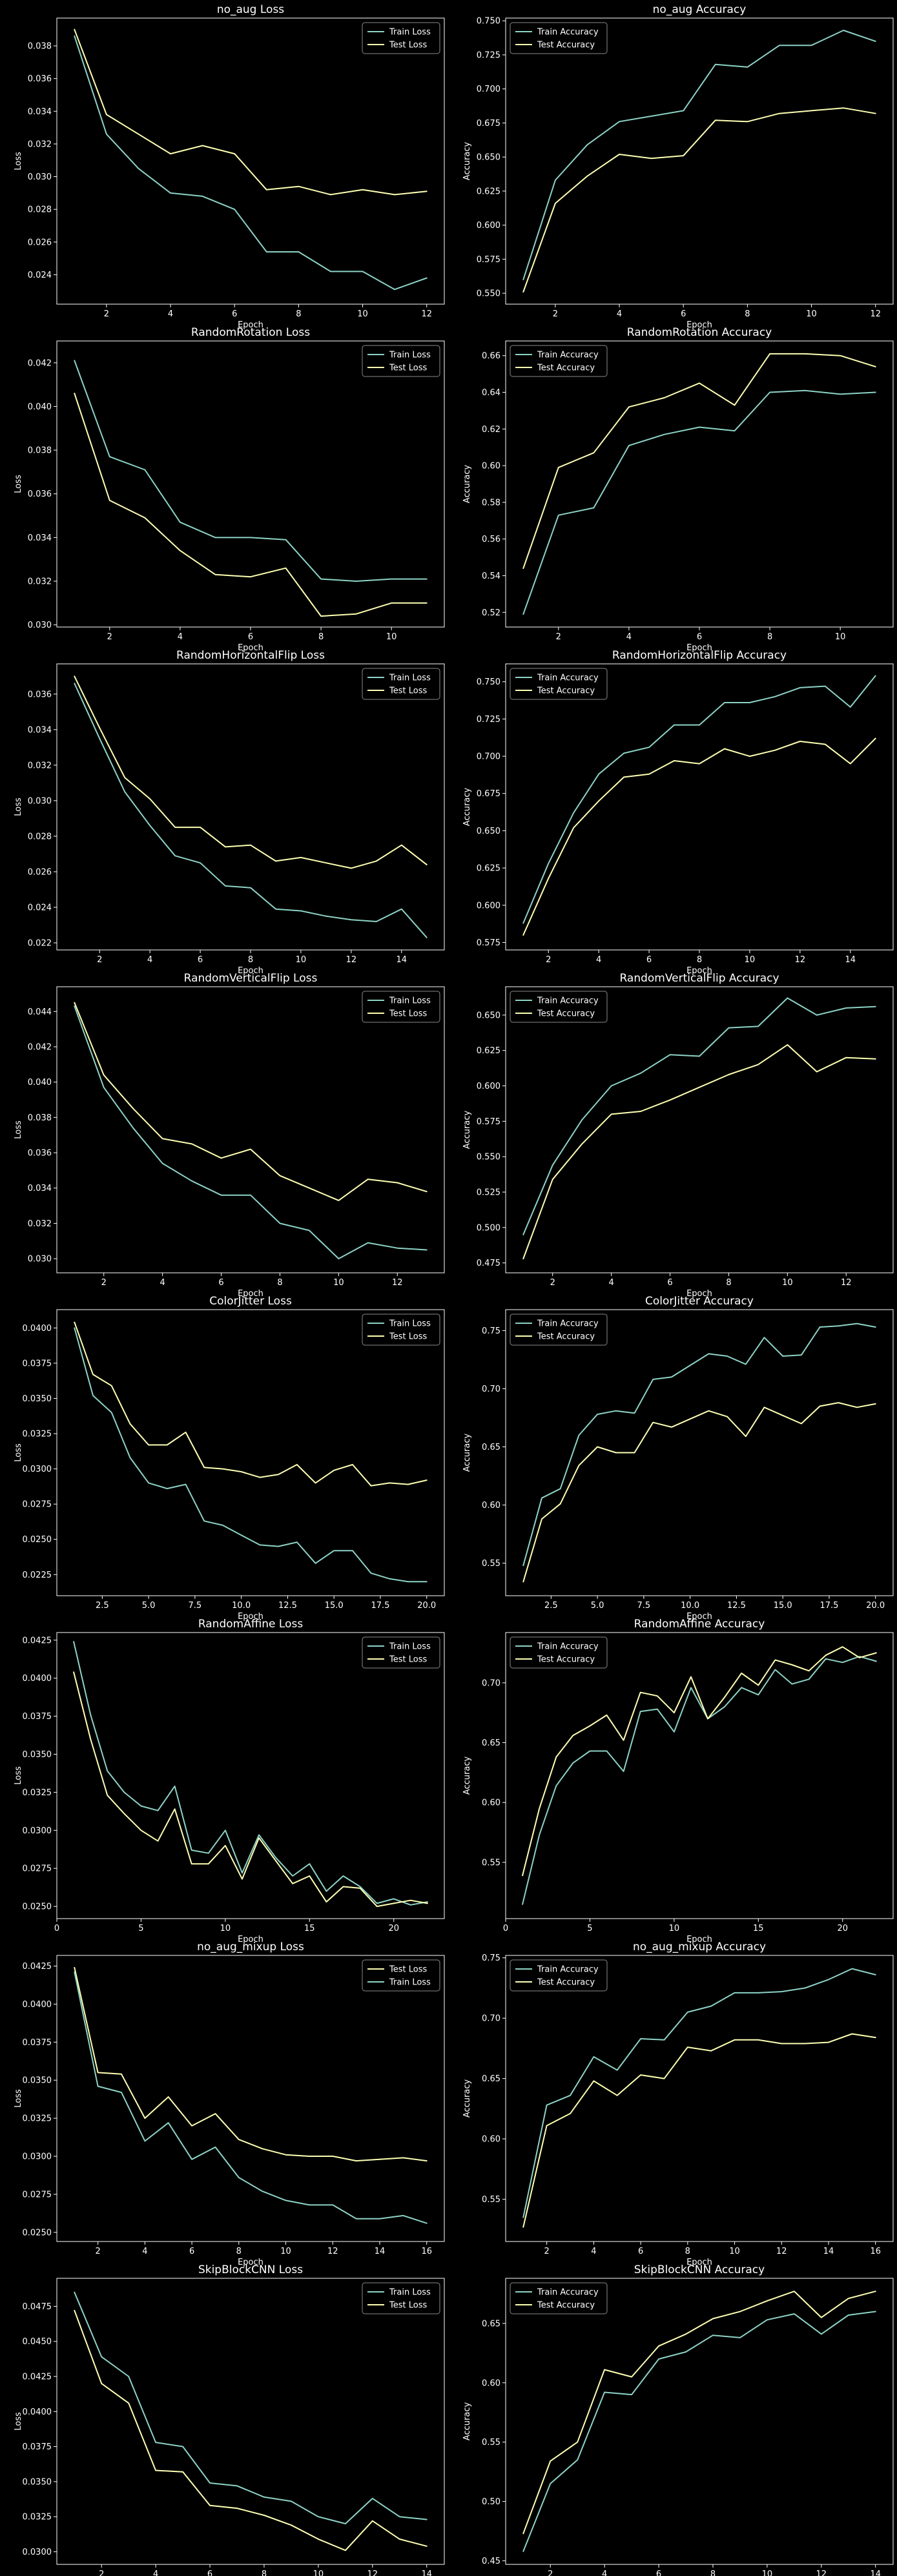 This screenshot has height=2576, width=897. I want to click on y-tick-label: 0.0250, so click(38, 1540).